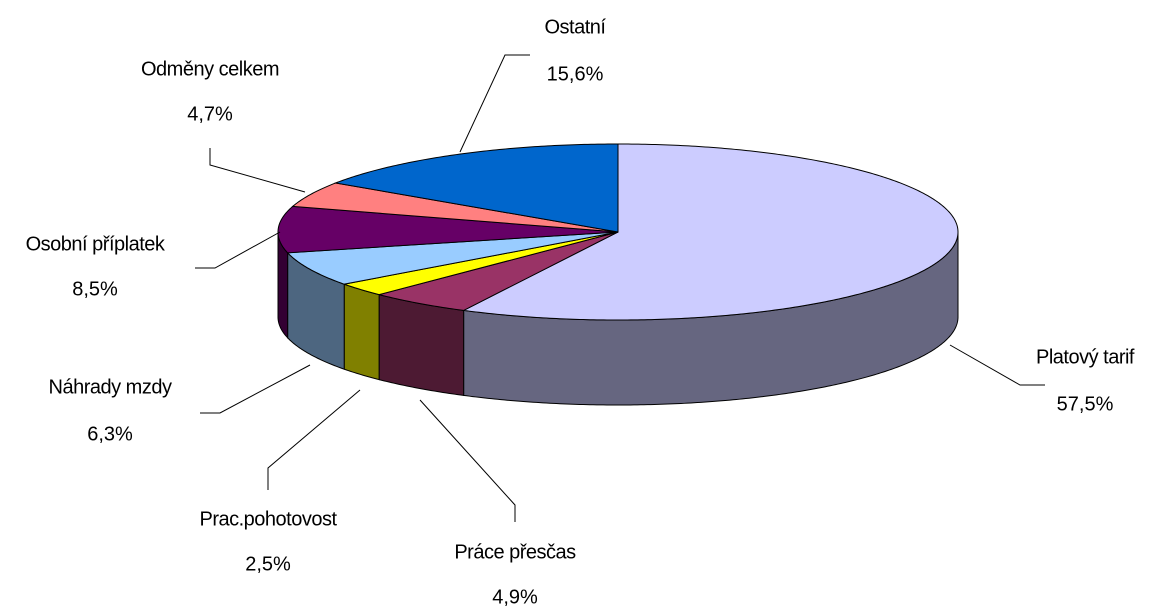 This screenshot has height=607, width=1155. Describe the element at coordinates (576, 27) in the screenshot. I see `slice-label: Ostatní` at that location.